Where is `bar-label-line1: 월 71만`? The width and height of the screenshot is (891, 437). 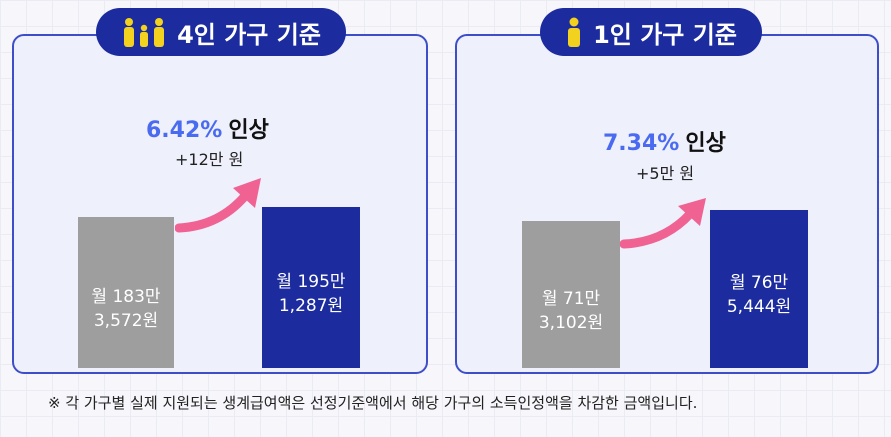 bar-label-line1: 월 71만 is located at coordinates (571, 298).